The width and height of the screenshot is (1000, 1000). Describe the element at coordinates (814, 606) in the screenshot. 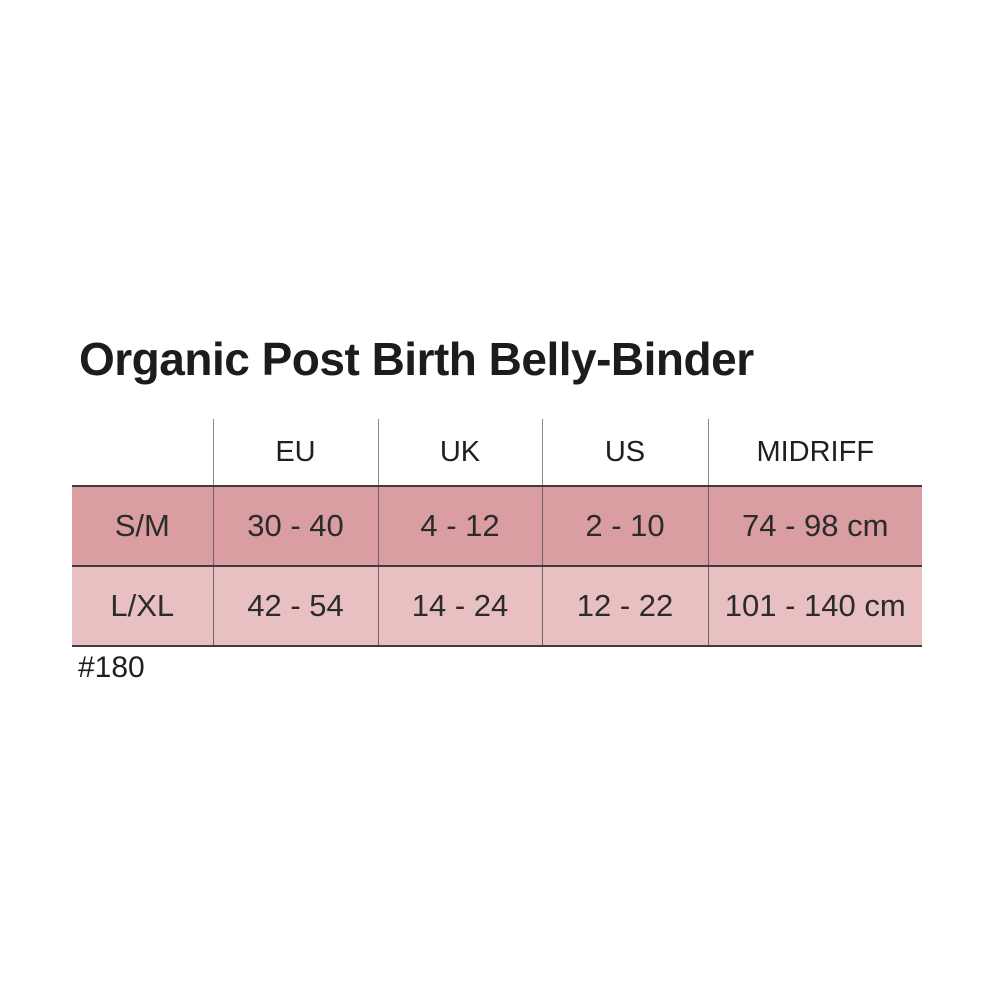

I see `cell-lxl-midriff: 101 - 140 cm` at that location.